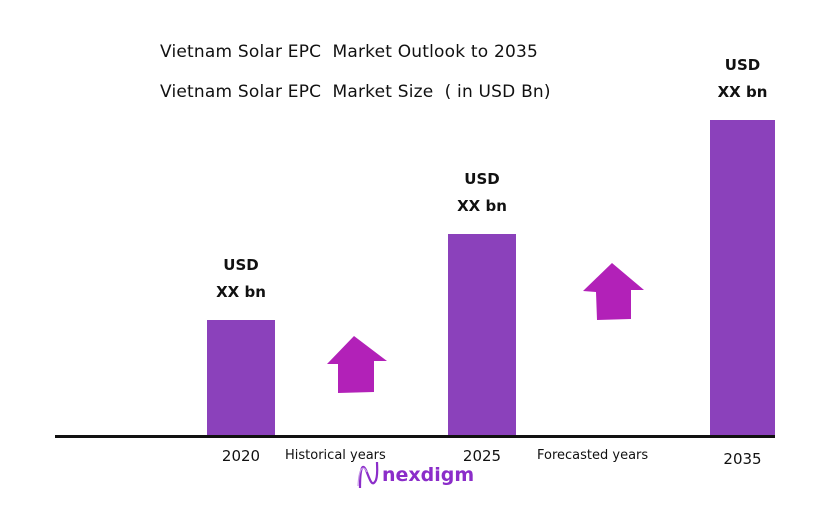 The height and width of the screenshot is (506, 817). I want to click on data-label-2025: USD, so click(482, 179).